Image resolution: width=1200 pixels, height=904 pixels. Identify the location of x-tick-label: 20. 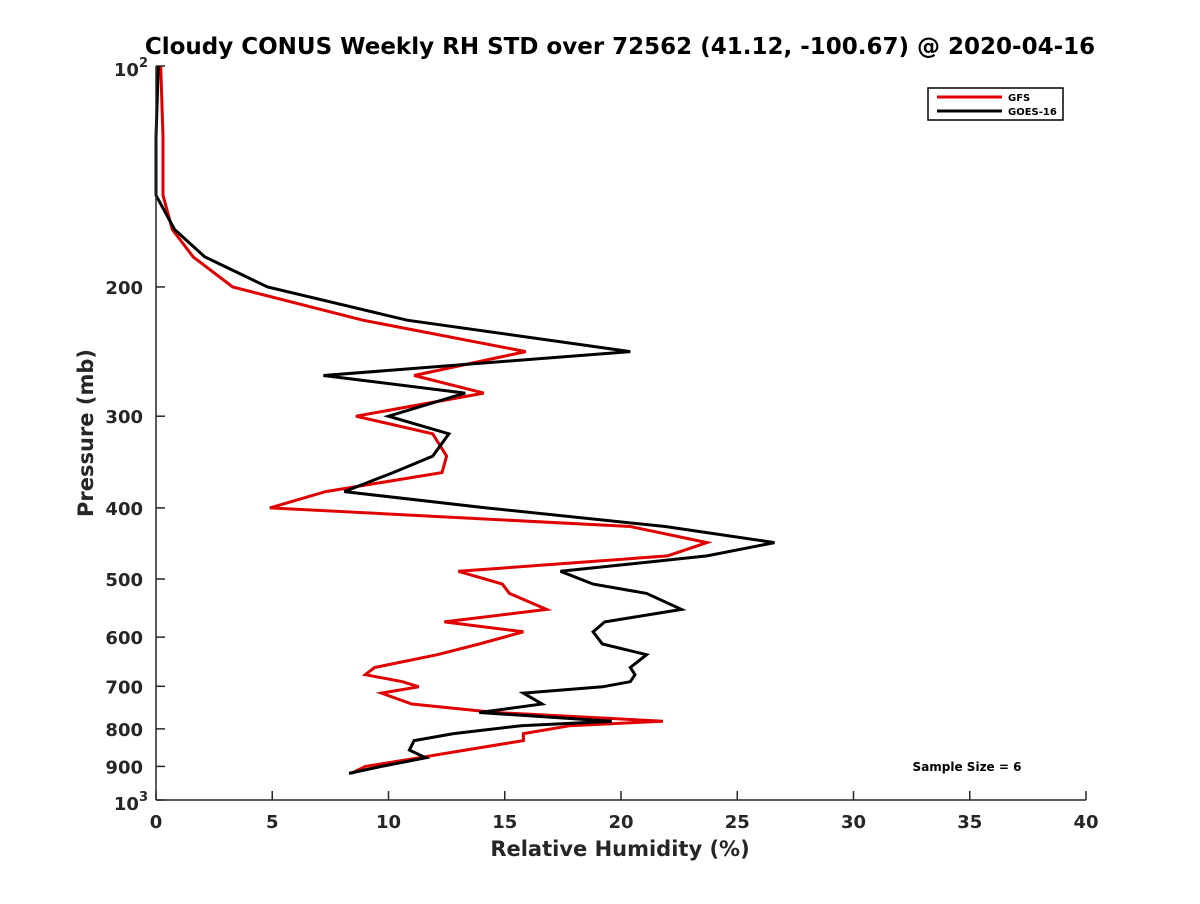
(620, 822).